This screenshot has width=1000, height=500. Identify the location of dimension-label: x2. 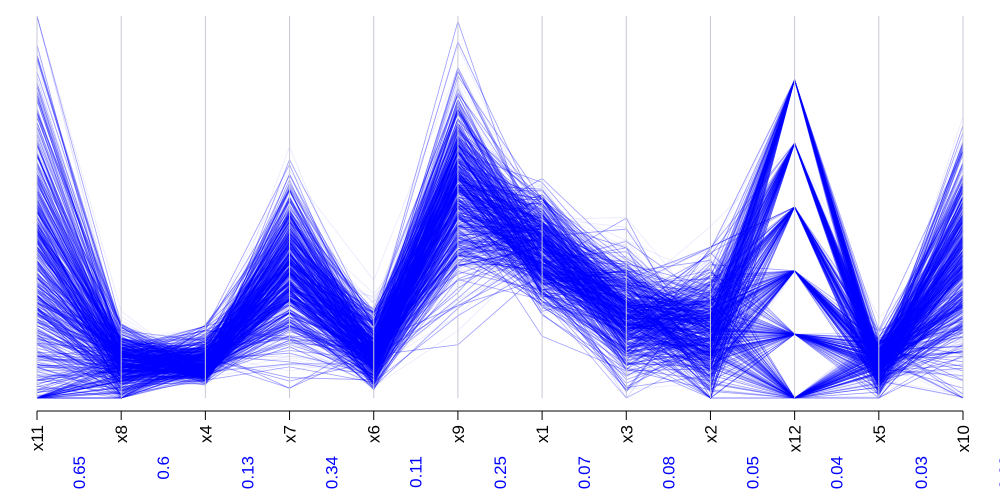
(710, 434).